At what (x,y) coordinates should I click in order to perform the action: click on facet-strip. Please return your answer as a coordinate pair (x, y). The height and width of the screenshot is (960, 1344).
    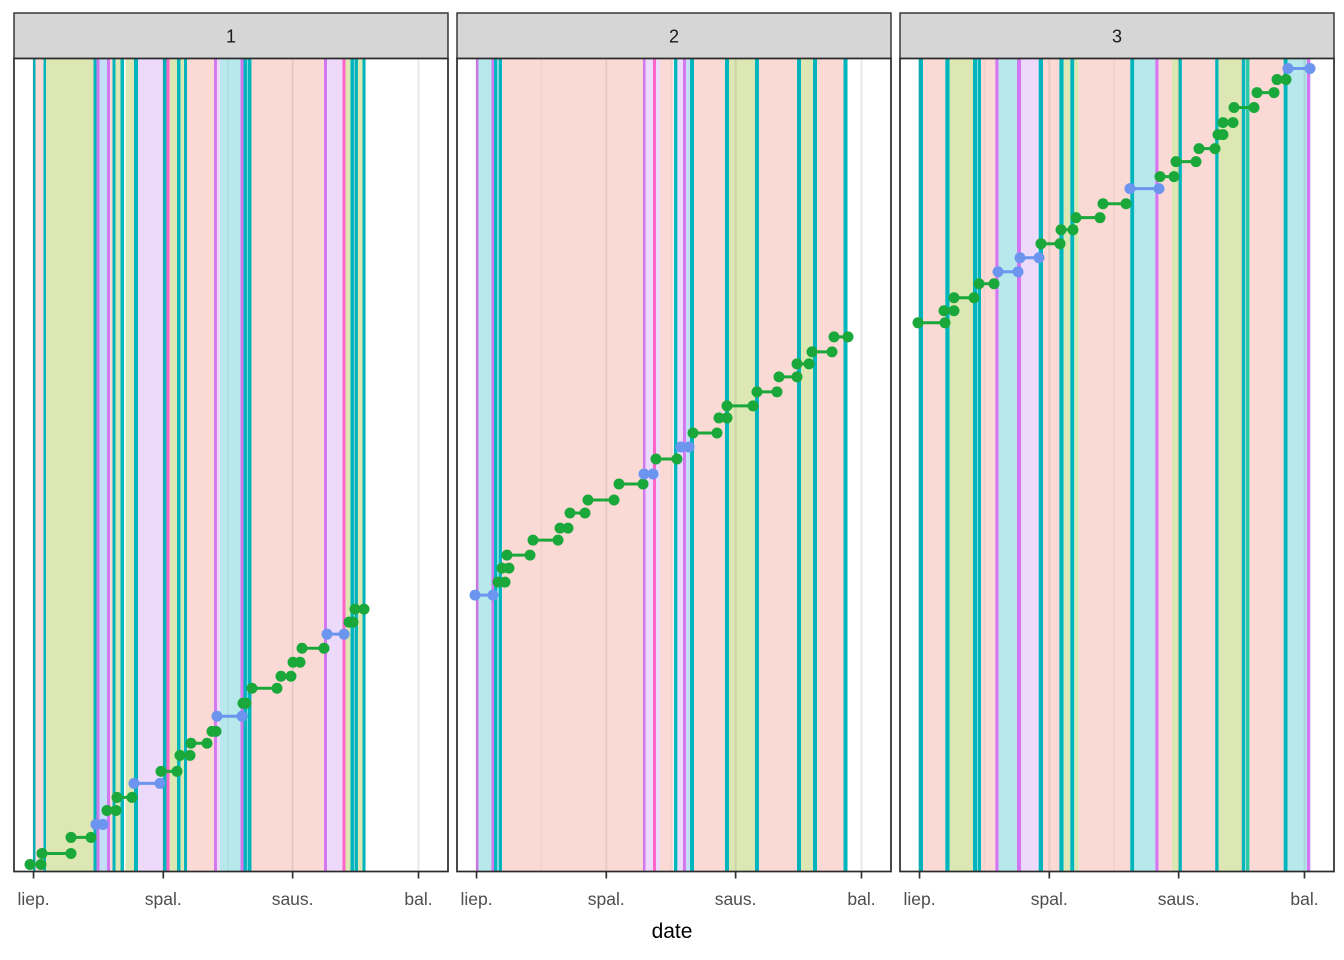
    Looking at the image, I should click on (231, 36).